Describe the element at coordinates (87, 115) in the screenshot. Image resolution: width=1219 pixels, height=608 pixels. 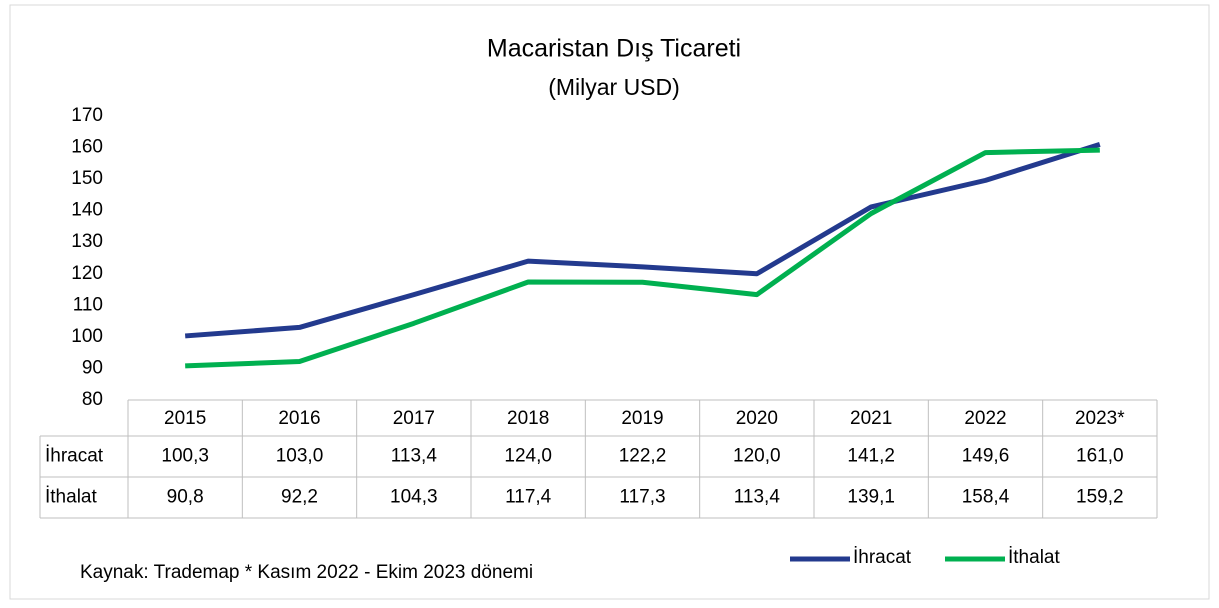
I see `y-tick-label: 170` at that location.